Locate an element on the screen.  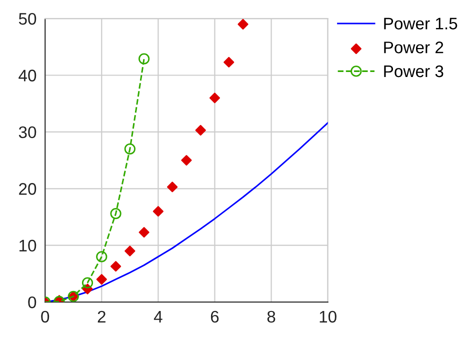
y-tick-label: 0 is located at coordinates (32, 302).